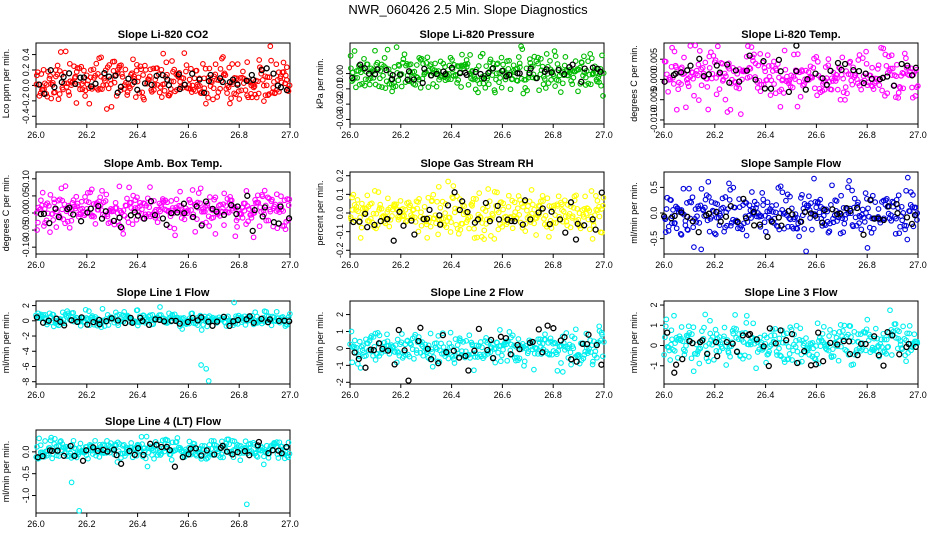 Image resolution: width=936 pixels, height=540 pixels. I want to click on chart-title: Slope Line 4 (LT) Flow, so click(163, 422).